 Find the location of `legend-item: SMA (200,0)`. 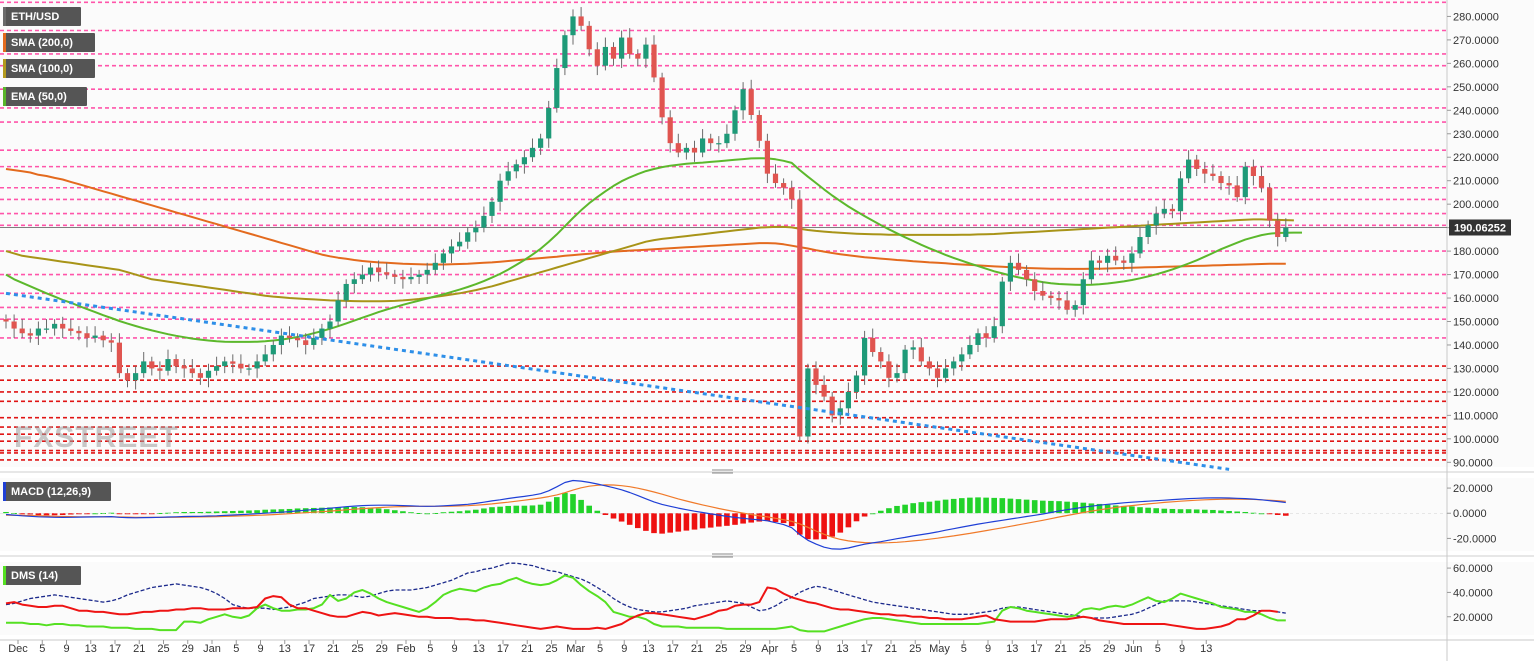

legend-item: SMA (200,0) is located at coordinates (49, 42).